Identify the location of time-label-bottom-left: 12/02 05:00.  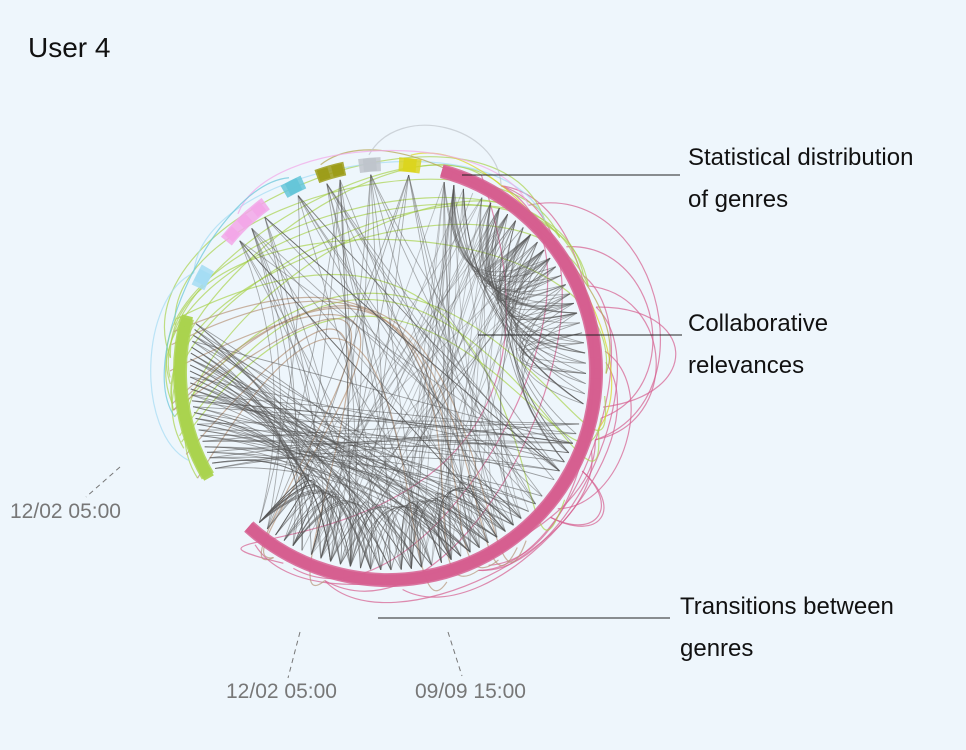
(281, 691).